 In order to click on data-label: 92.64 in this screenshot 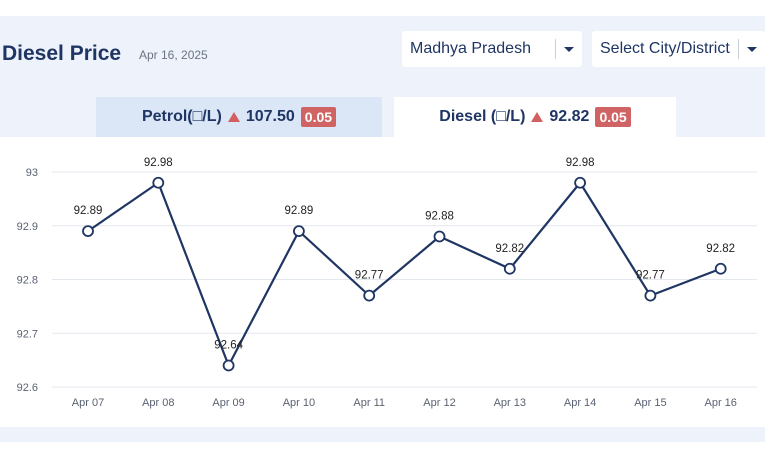, I will do `click(228, 346)`.